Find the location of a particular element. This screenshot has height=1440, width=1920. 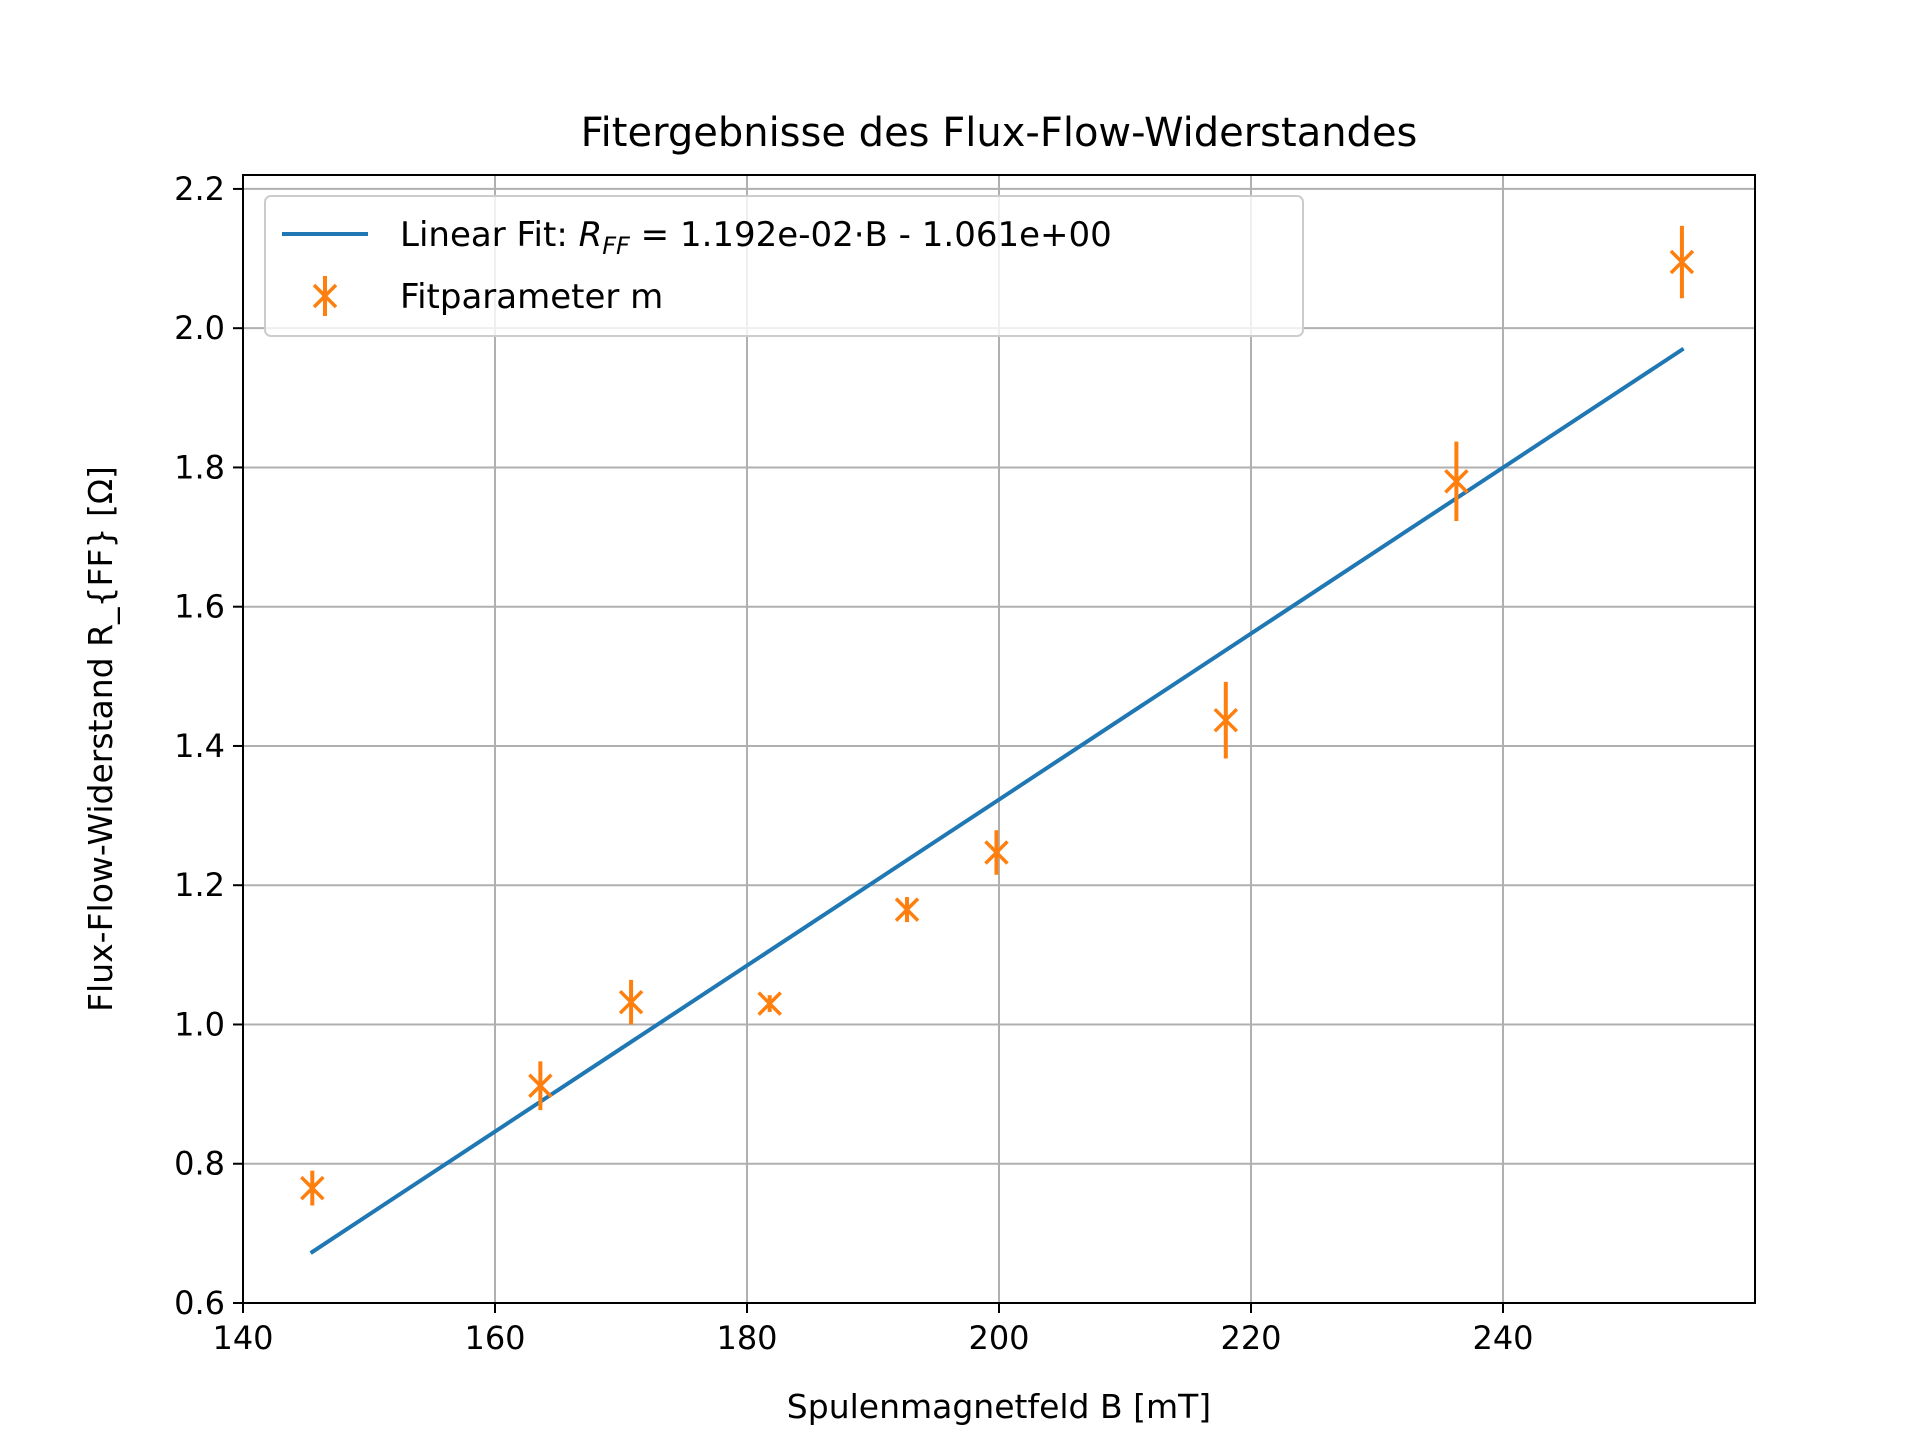

x-tick-label: 200 is located at coordinates (998, 1338).